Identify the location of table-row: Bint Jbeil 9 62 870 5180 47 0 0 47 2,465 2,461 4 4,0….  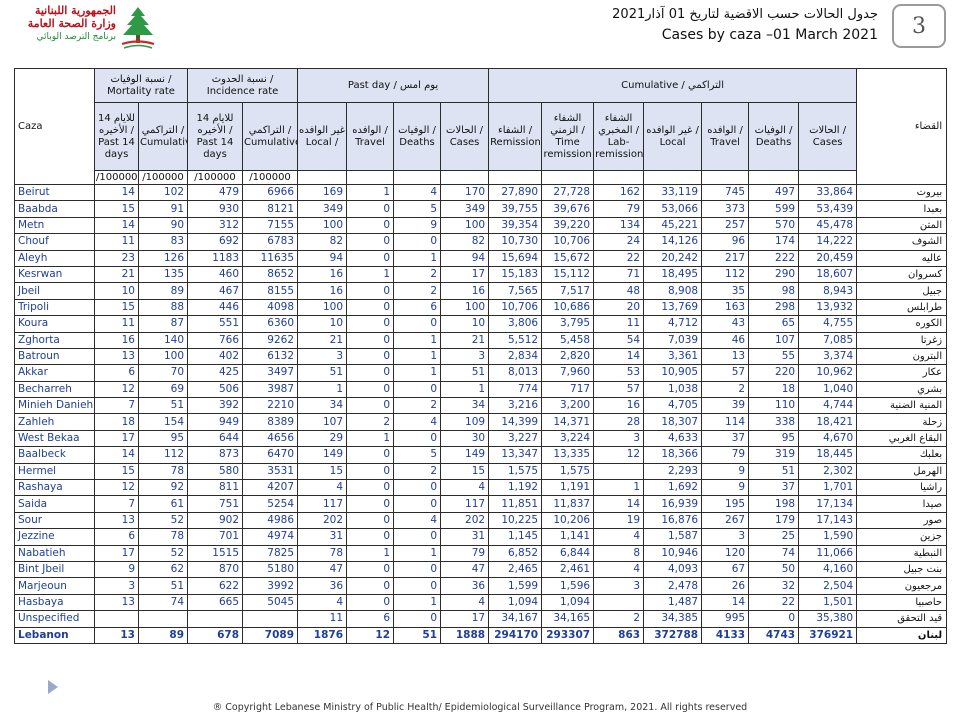
(481, 569).